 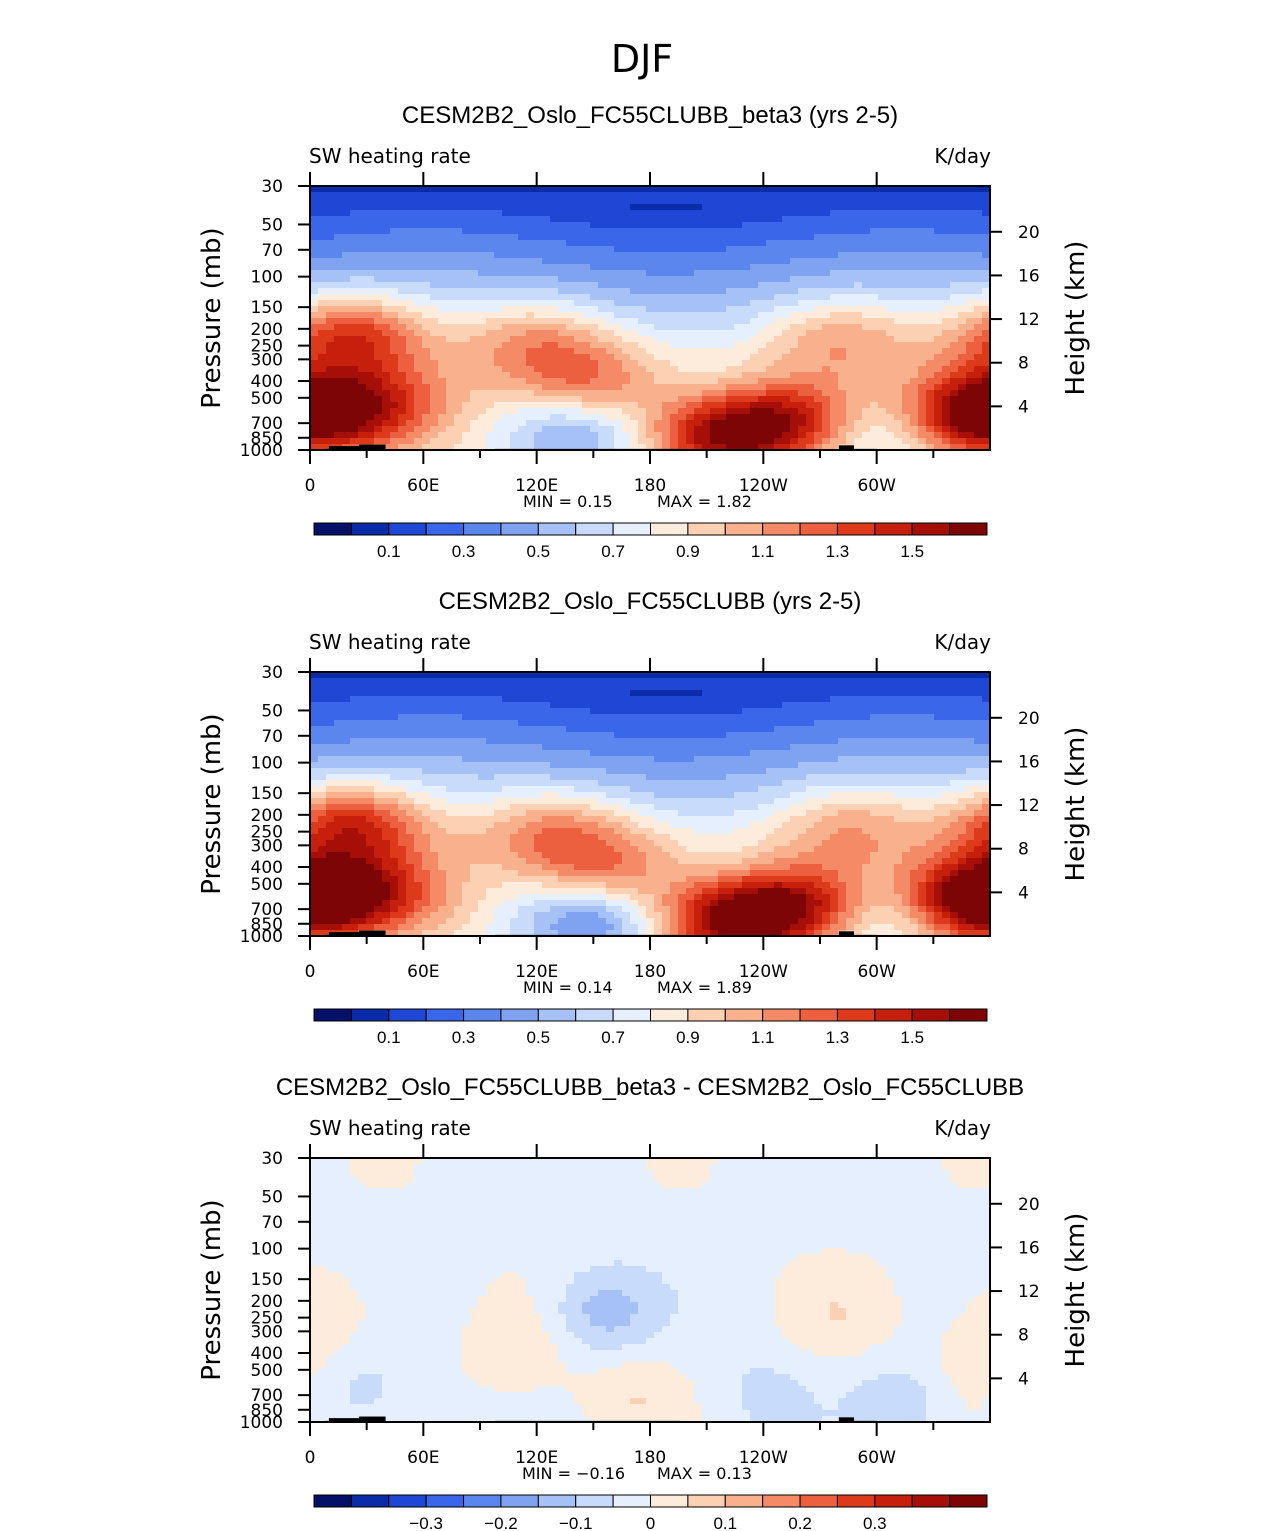 I want to click on colorbar-swatch, so click(x=744, y=529).